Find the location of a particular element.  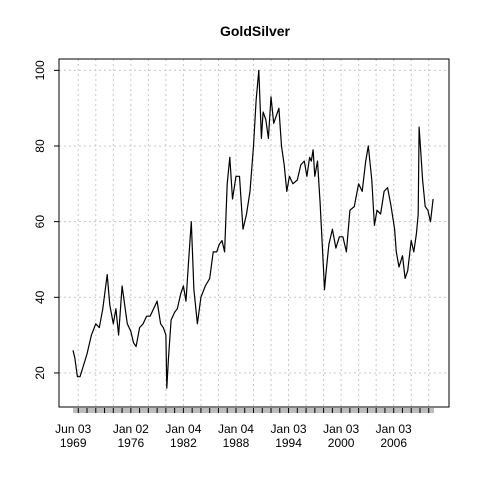

y-tick-label: 100 is located at coordinates (40, 70).